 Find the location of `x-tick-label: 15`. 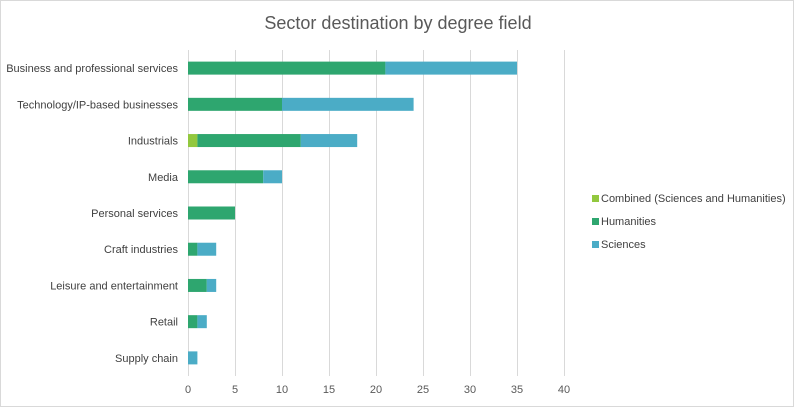

x-tick-label: 15 is located at coordinates (329, 390).